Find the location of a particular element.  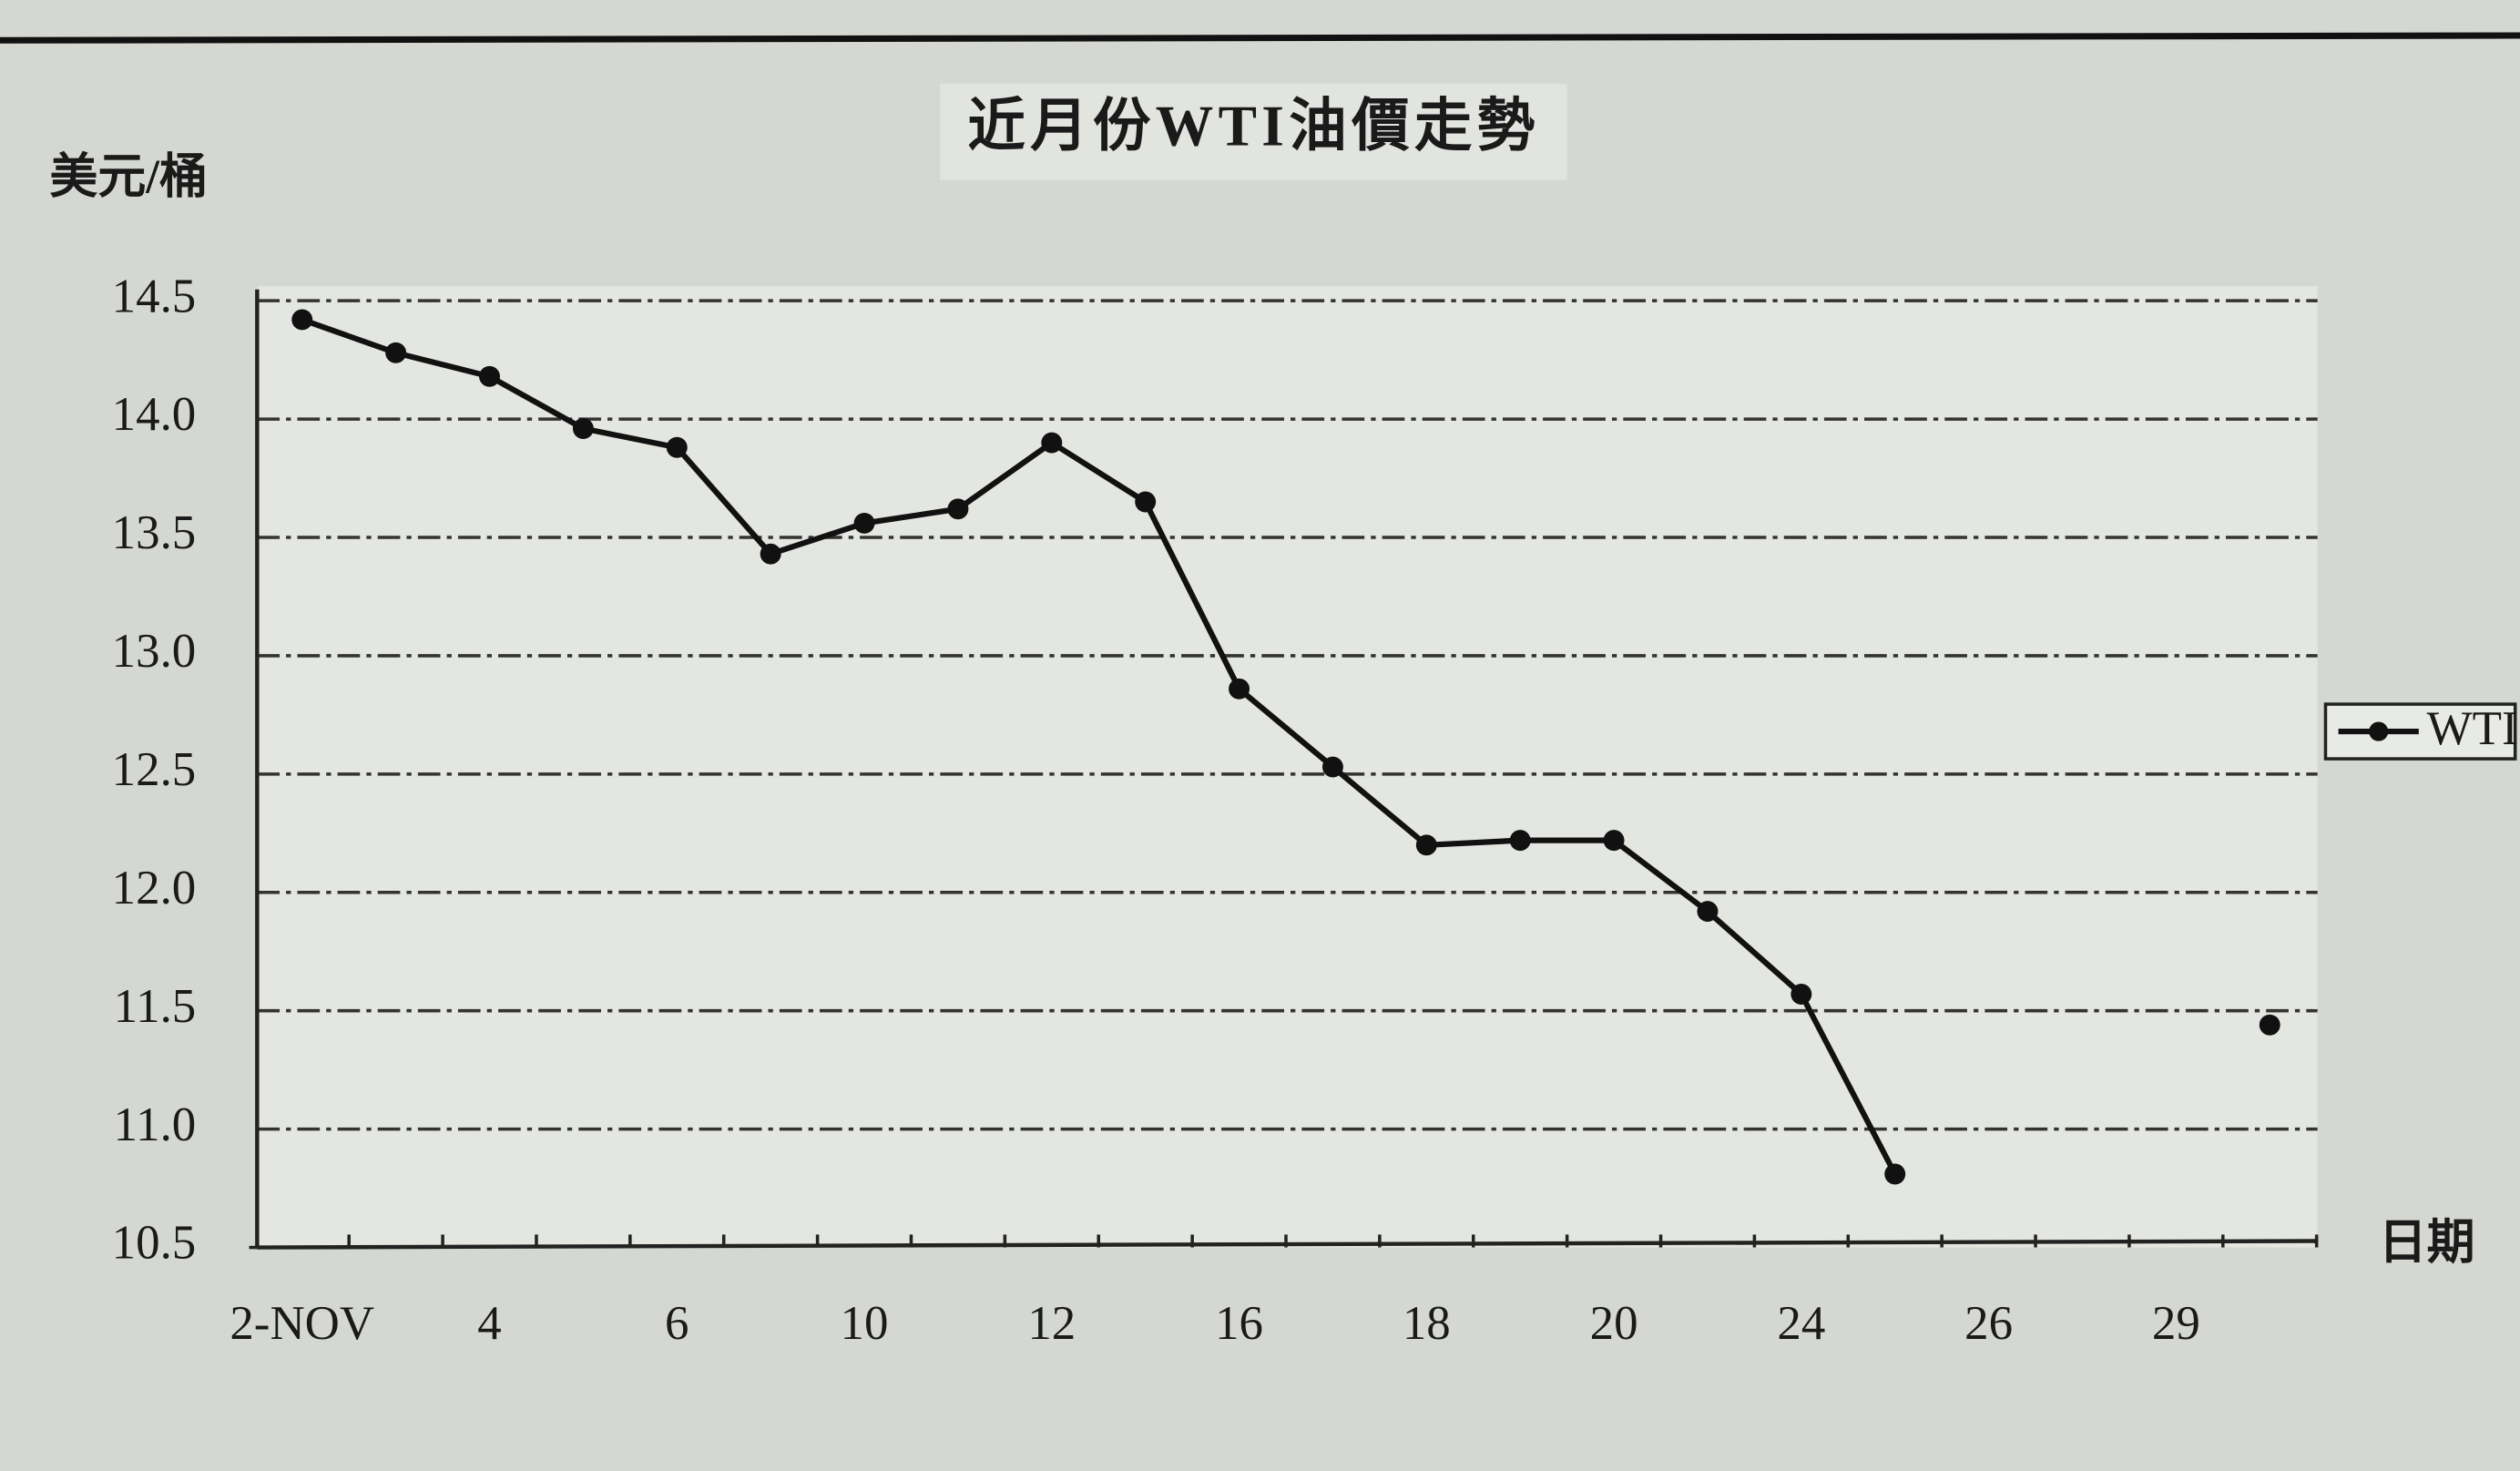

y-axis-label: 美元/桶 is located at coordinates (128, 177).